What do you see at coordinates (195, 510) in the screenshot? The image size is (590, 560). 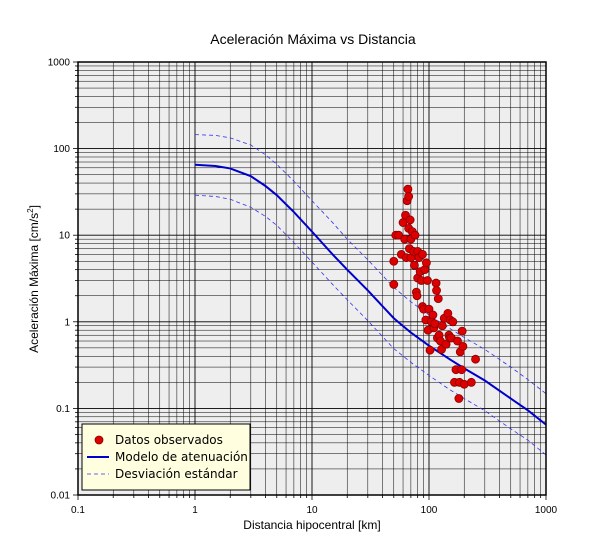 I see `x-tick-label: 1` at bounding box center [195, 510].